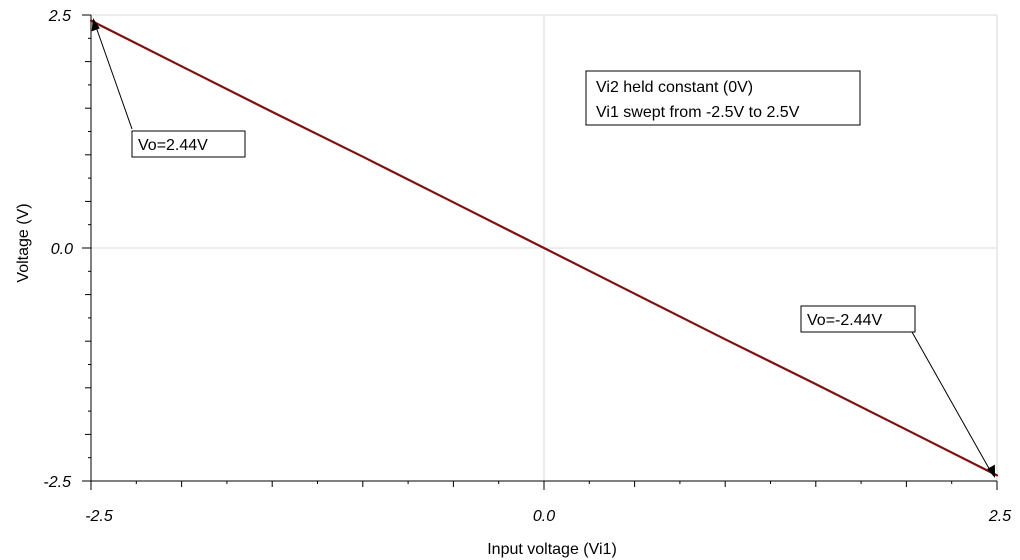 Image resolution: width=1020 pixels, height=560 pixels. I want to click on info-annotation-box, so click(723, 98).